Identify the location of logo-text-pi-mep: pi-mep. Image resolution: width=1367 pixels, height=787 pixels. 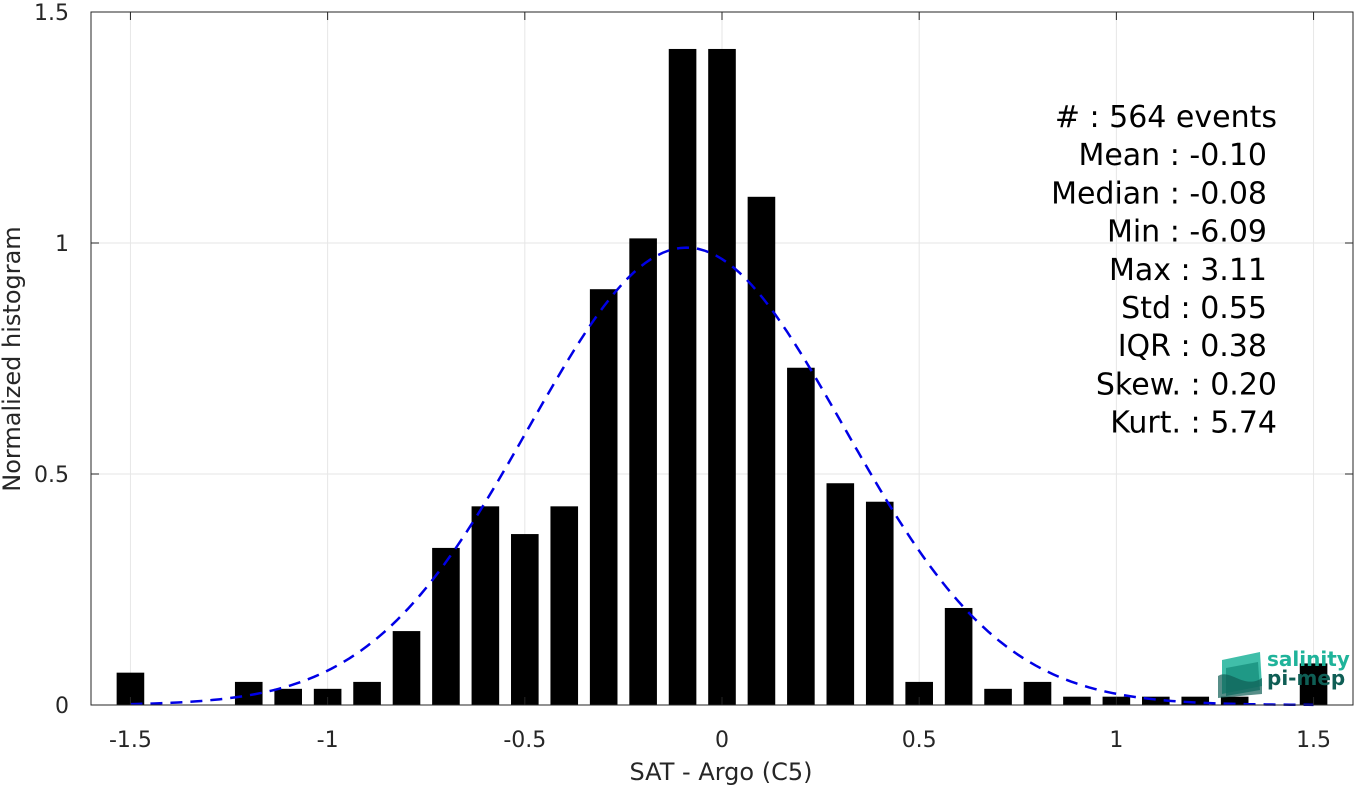
(1306, 678).